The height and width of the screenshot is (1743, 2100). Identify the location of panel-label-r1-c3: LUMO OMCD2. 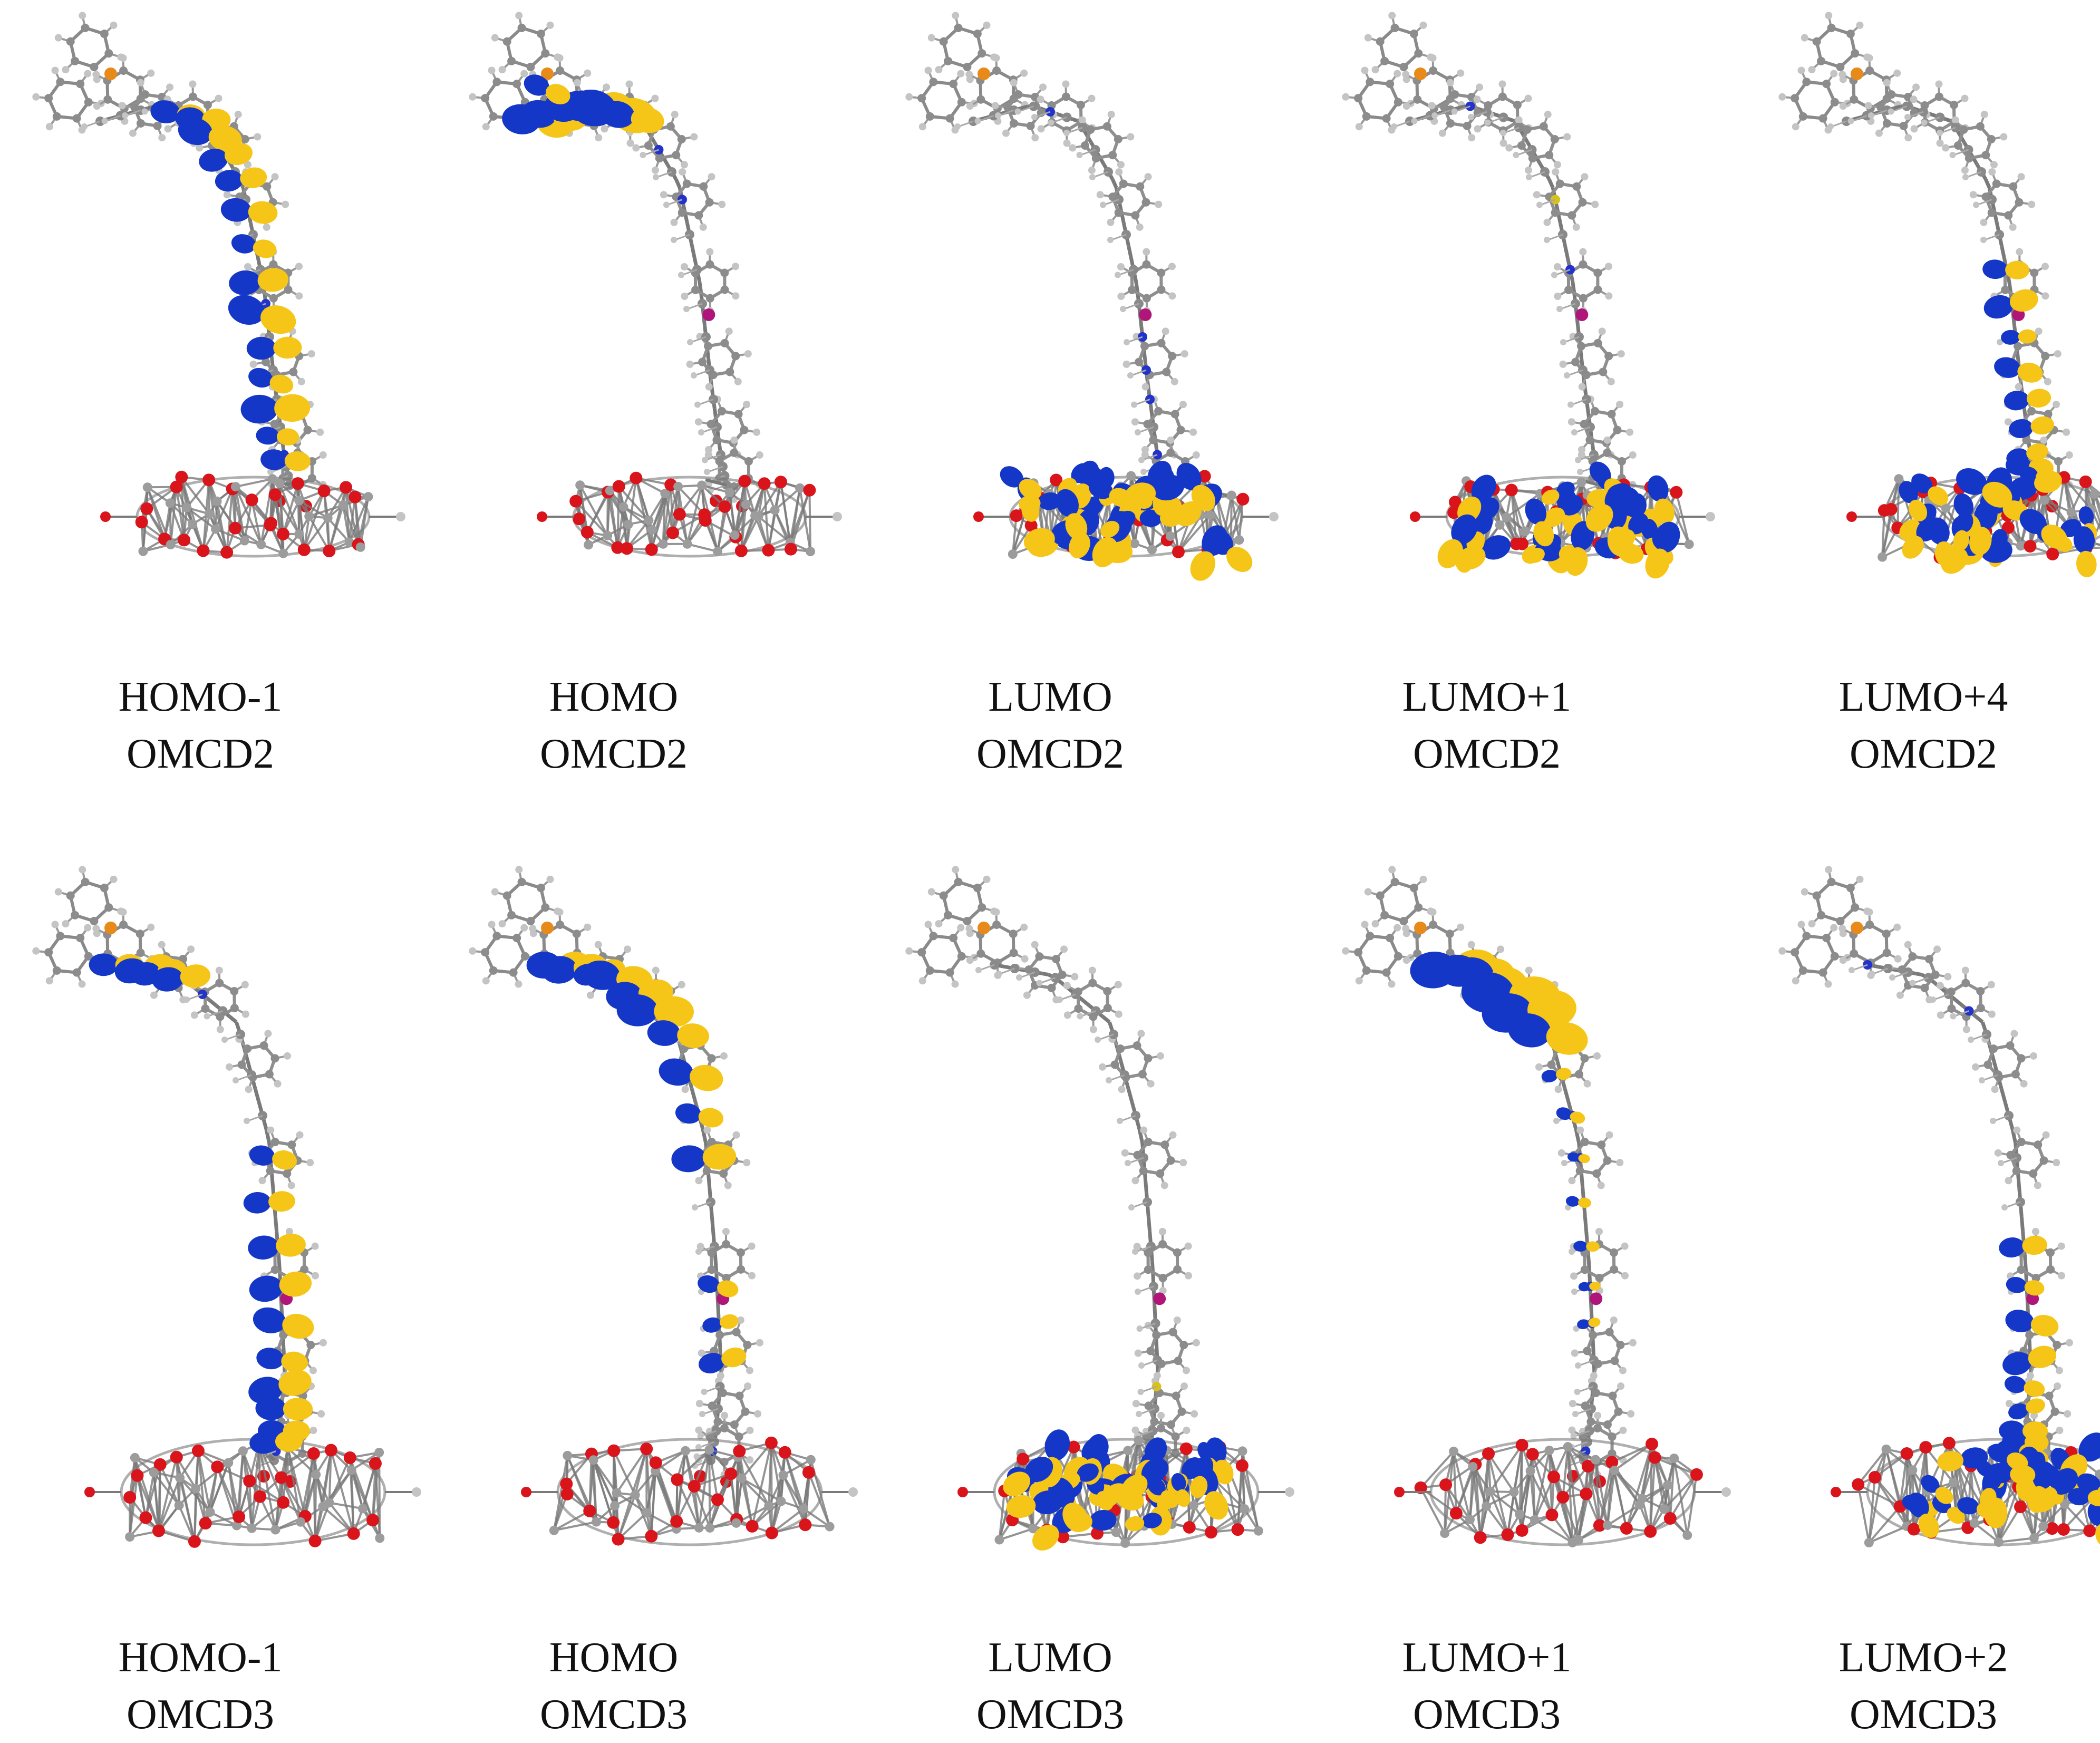
(1050, 726).